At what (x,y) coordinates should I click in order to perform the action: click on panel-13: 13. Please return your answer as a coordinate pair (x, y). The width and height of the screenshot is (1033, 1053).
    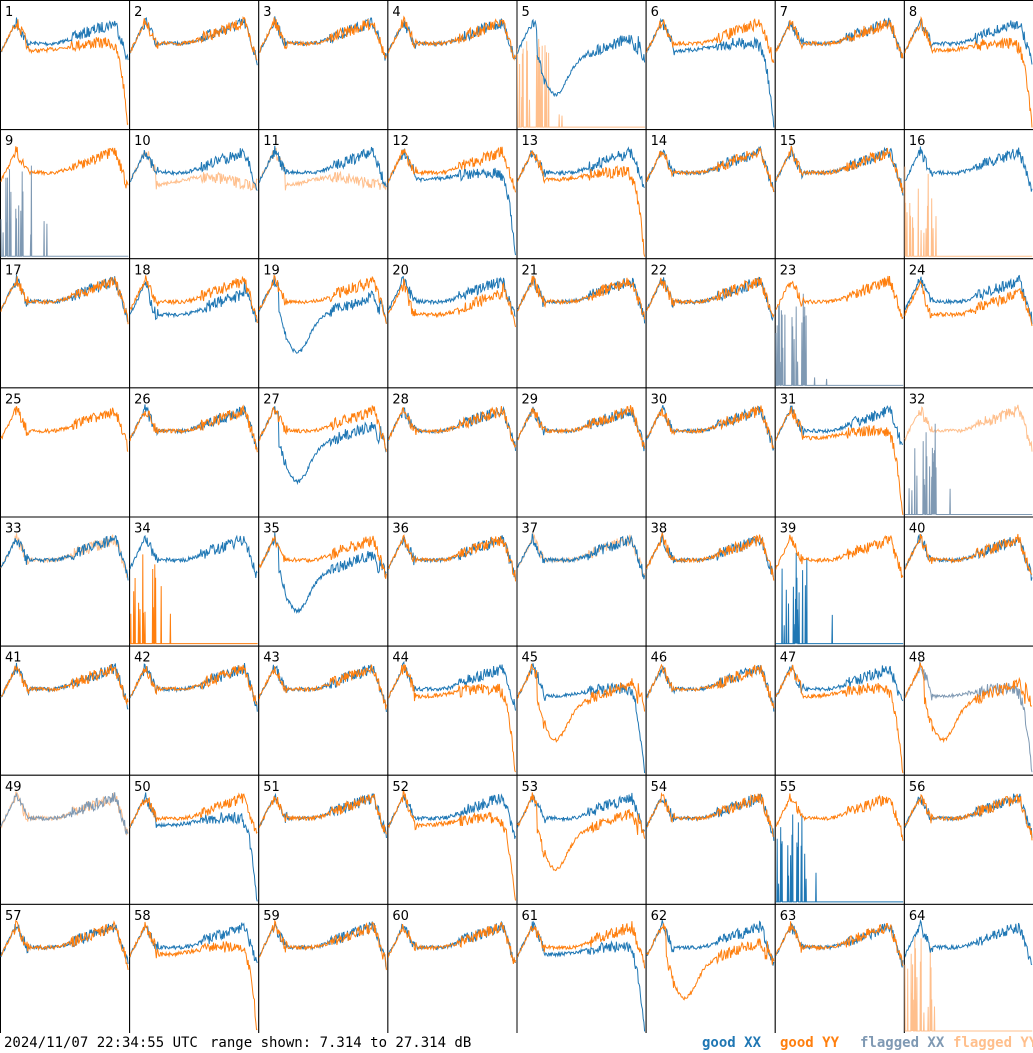
    Looking at the image, I should click on (581, 194).